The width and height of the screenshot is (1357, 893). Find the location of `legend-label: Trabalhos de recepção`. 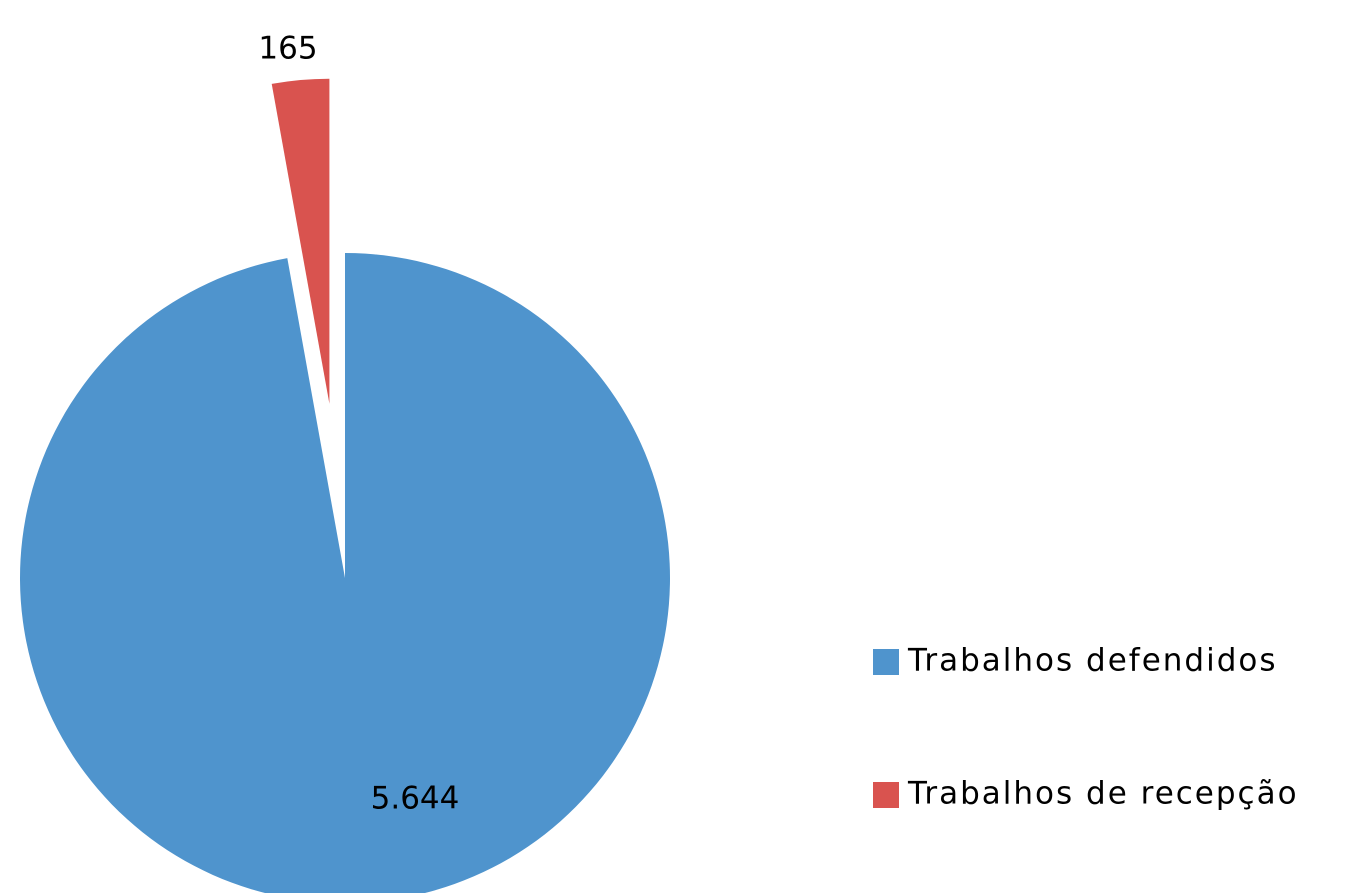

legend-label: Trabalhos de recepção is located at coordinates (1103, 794).